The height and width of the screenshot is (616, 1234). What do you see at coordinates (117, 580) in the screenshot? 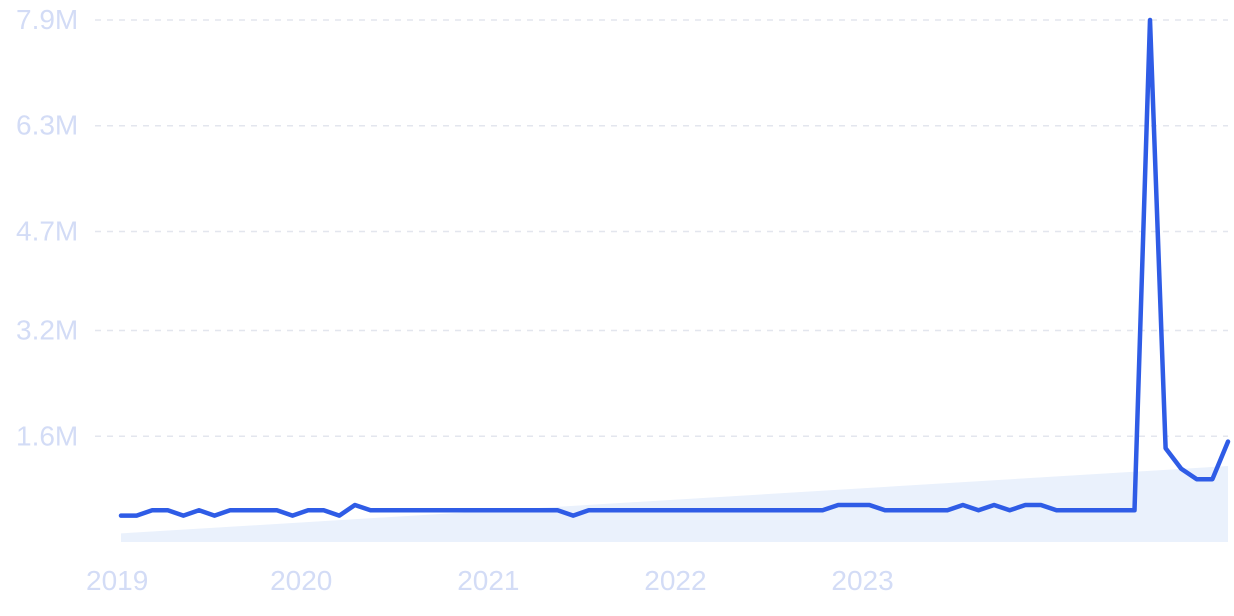
I see `x-tick-label: 2019` at bounding box center [117, 580].